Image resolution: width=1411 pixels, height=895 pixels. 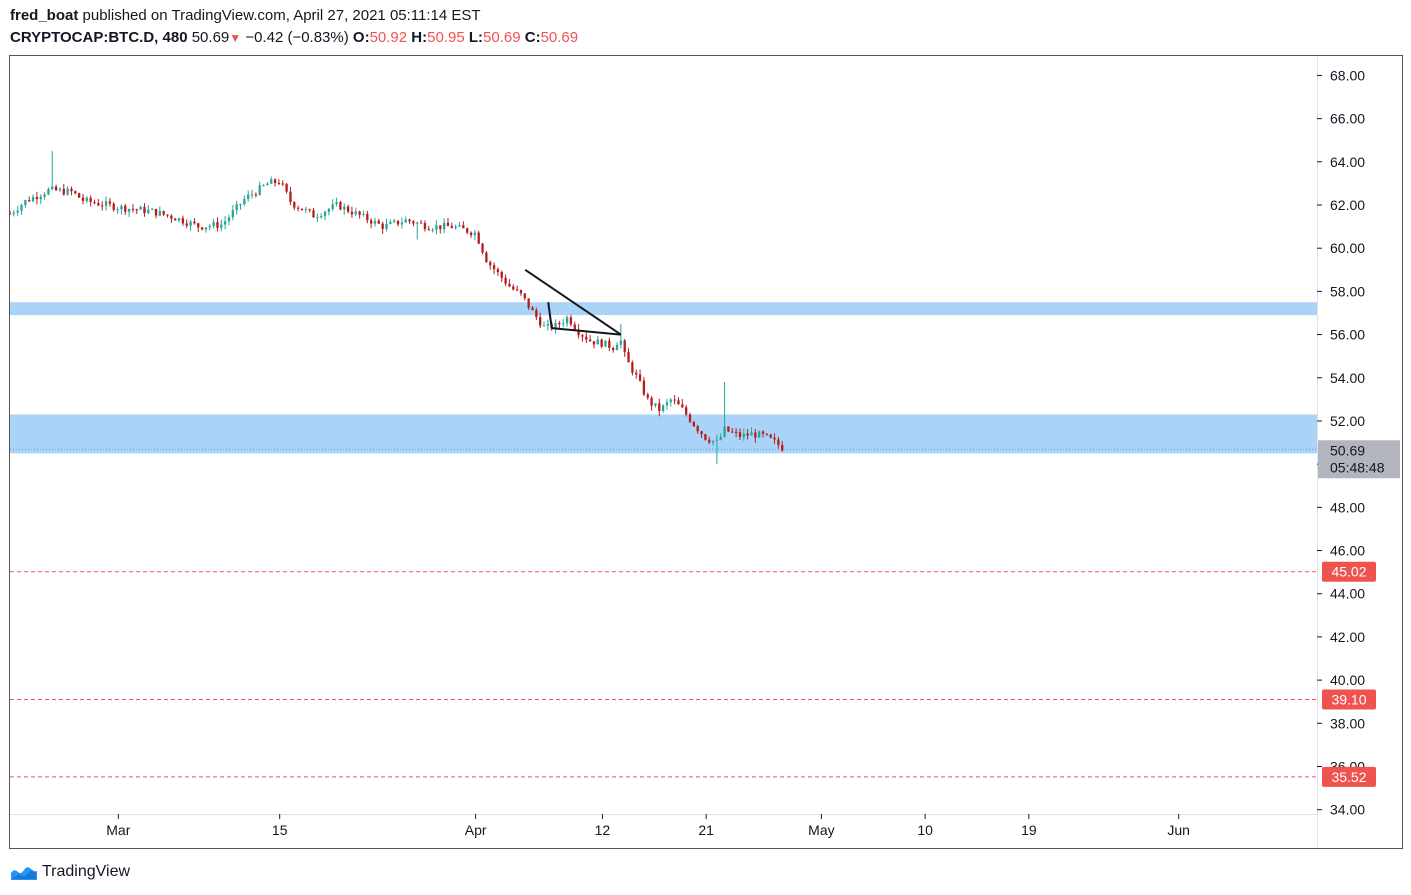 What do you see at coordinates (1359, 459) in the screenshot?
I see `current-price-badge` at bounding box center [1359, 459].